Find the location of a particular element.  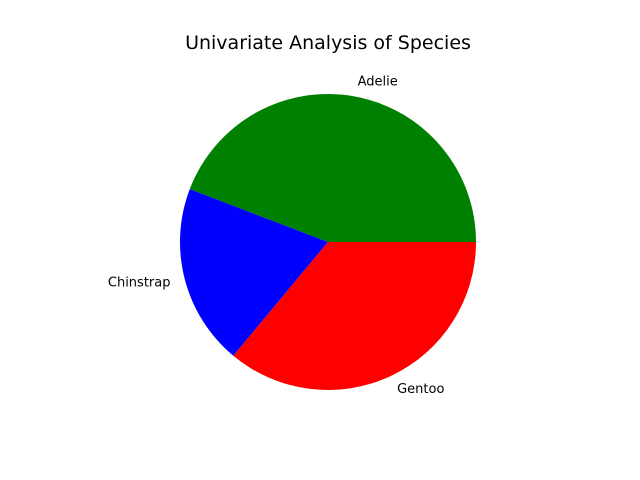

pie-slice-chinstrap is located at coordinates (253, 272).